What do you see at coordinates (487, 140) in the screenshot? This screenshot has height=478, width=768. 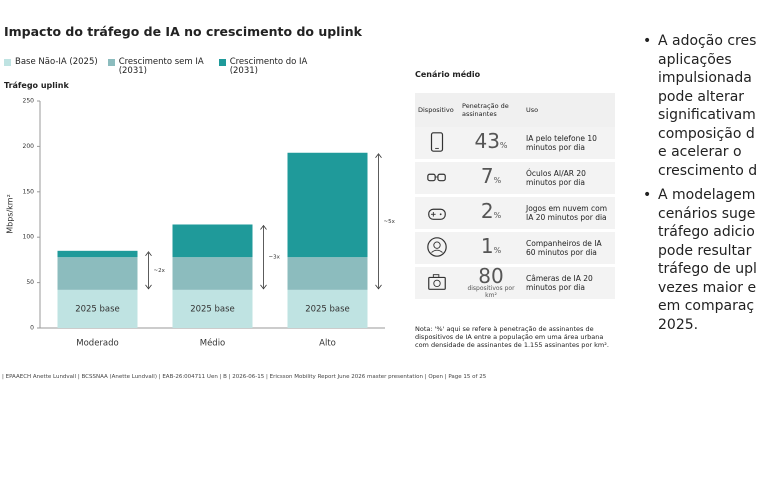 I see `penetration-value: 43` at bounding box center [487, 140].